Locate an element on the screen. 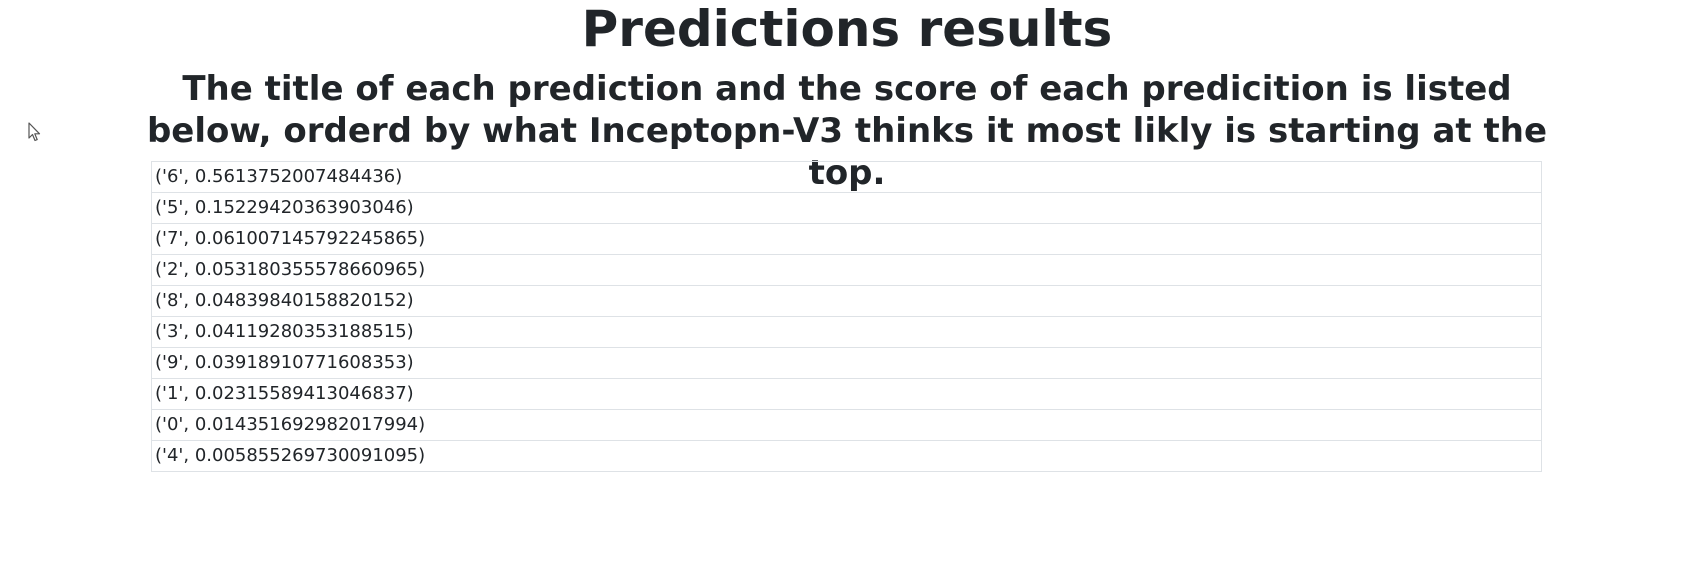 This screenshot has height=563, width=1694. table-row: ('7', 0.061007145792245865) is located at coordinates (846, 239).